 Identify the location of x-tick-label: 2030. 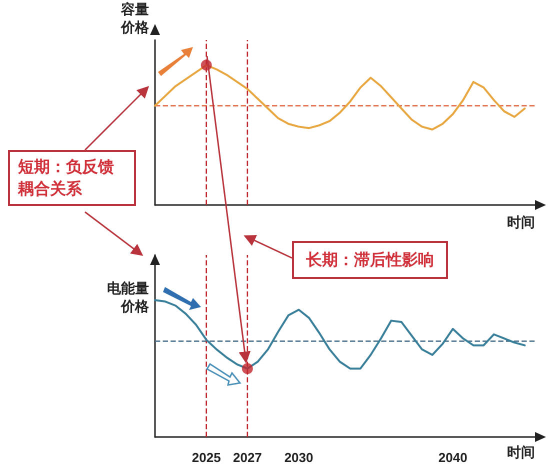
(299, 457).